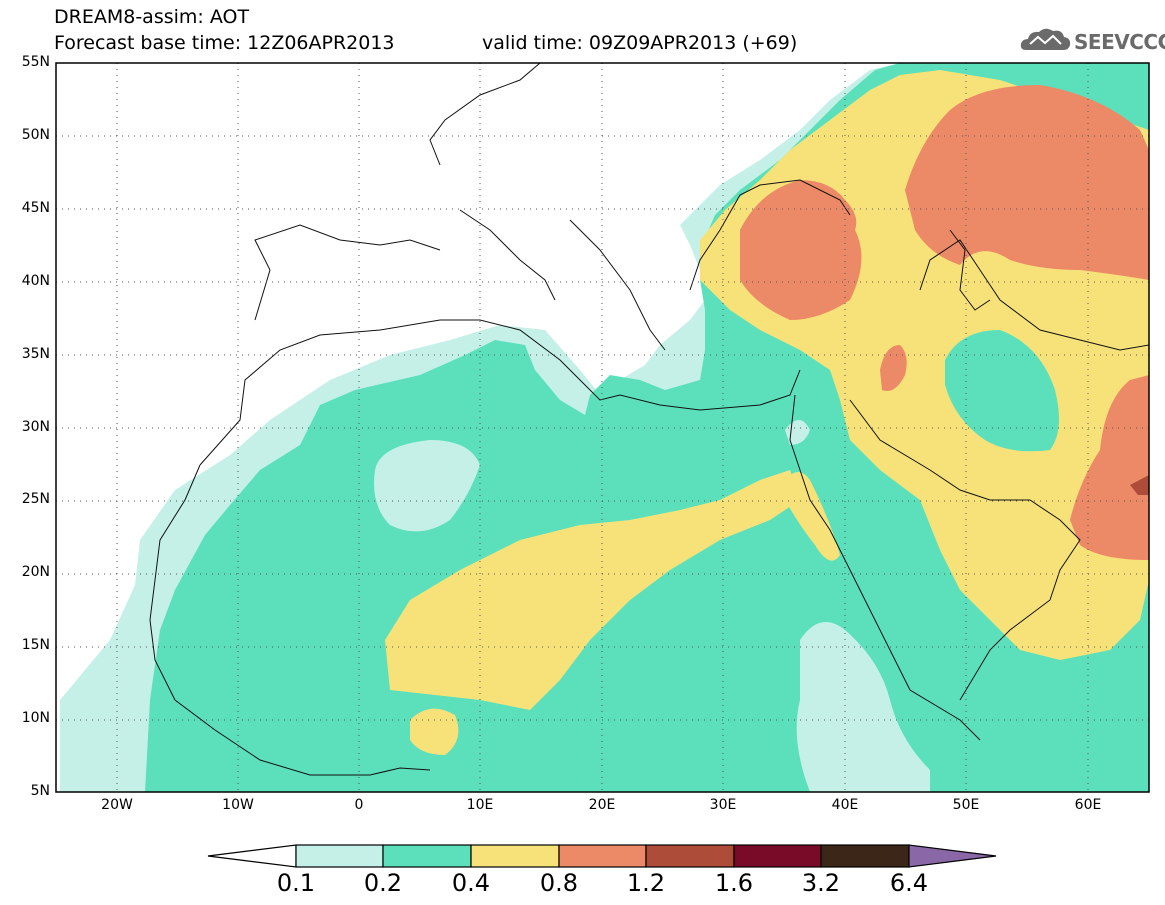 The height and width of the screenshot is (905, 1165). Describe the element at coordinates (734, 883) in the screenshot. I see `colorbar-tick-label: 1.6` at that location.